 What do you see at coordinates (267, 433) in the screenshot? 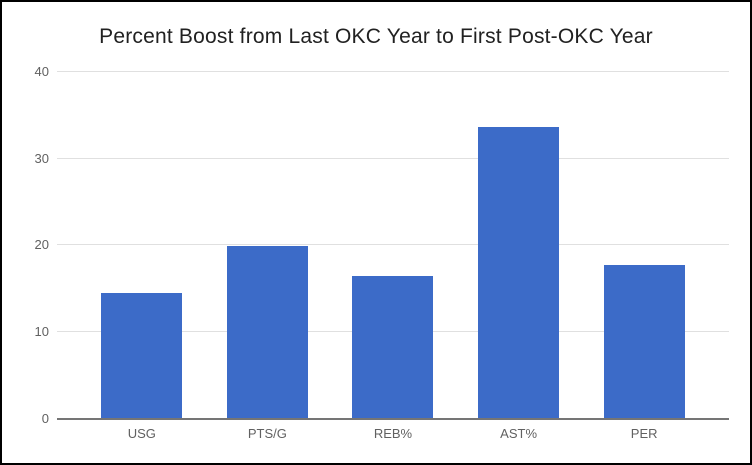
I see `x-tick-label-PTS/G: PTS/G` at bounding box center [267, 433].